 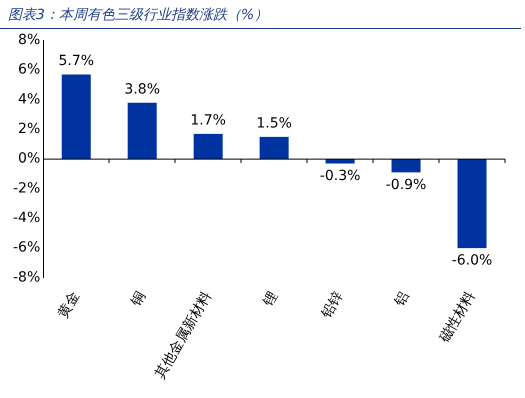 I want to click on y-tick-label: -2%, so click(x=26, y=188).